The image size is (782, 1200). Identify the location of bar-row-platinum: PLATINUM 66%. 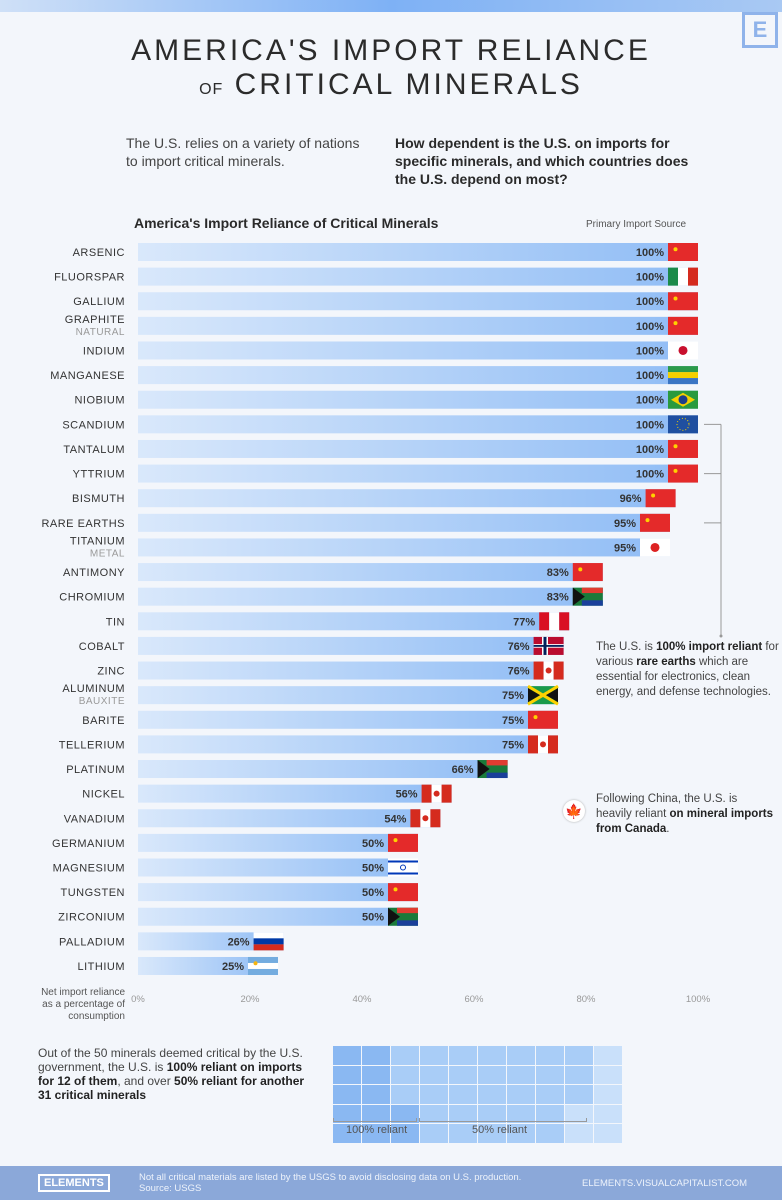
(287, 769).